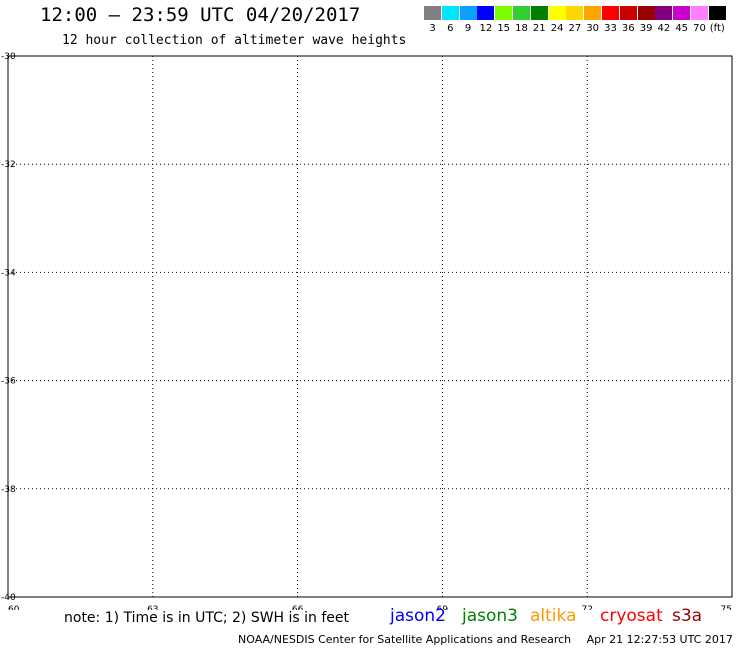  Describe the element at coordinates (557, 28) in the screenshot. I see `color-scale-label: 24` at that location.